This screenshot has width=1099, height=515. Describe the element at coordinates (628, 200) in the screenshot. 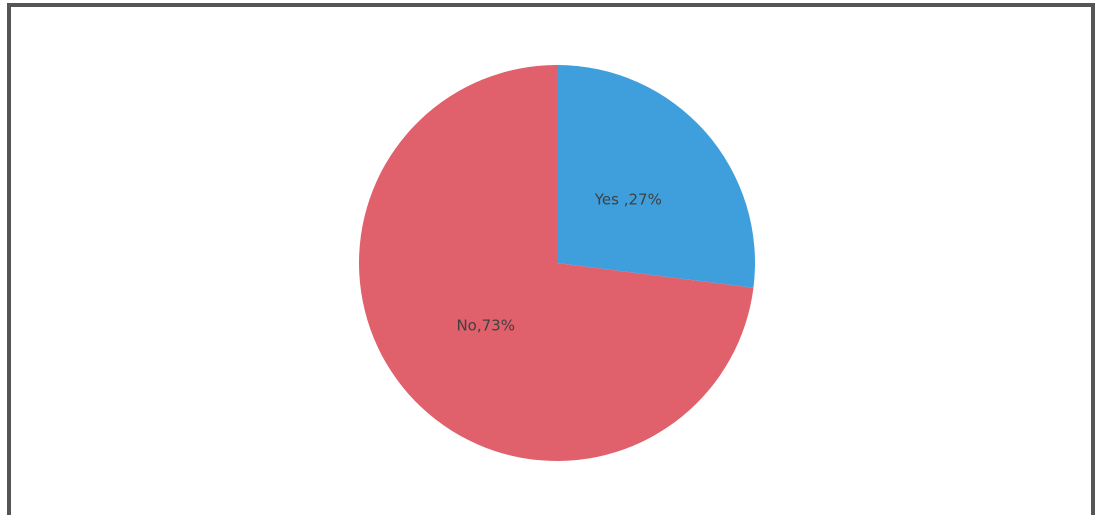

I see `data-label: Yes ,27%` at that location.